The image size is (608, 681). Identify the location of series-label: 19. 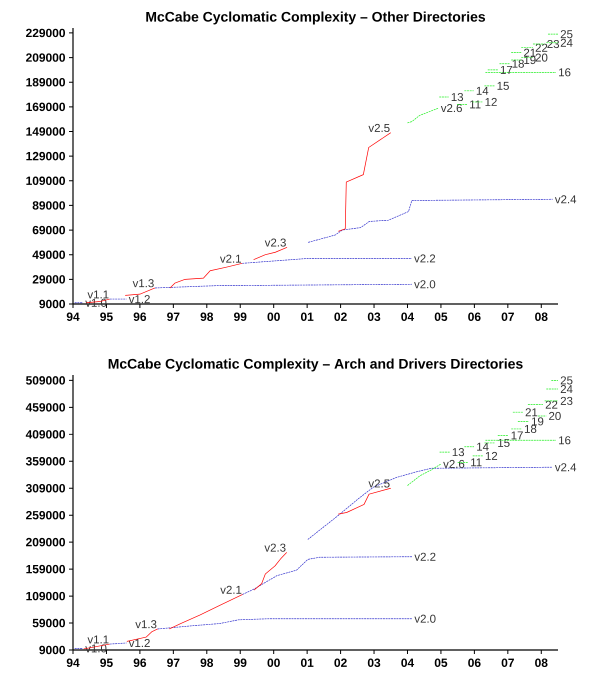
(538, 421).